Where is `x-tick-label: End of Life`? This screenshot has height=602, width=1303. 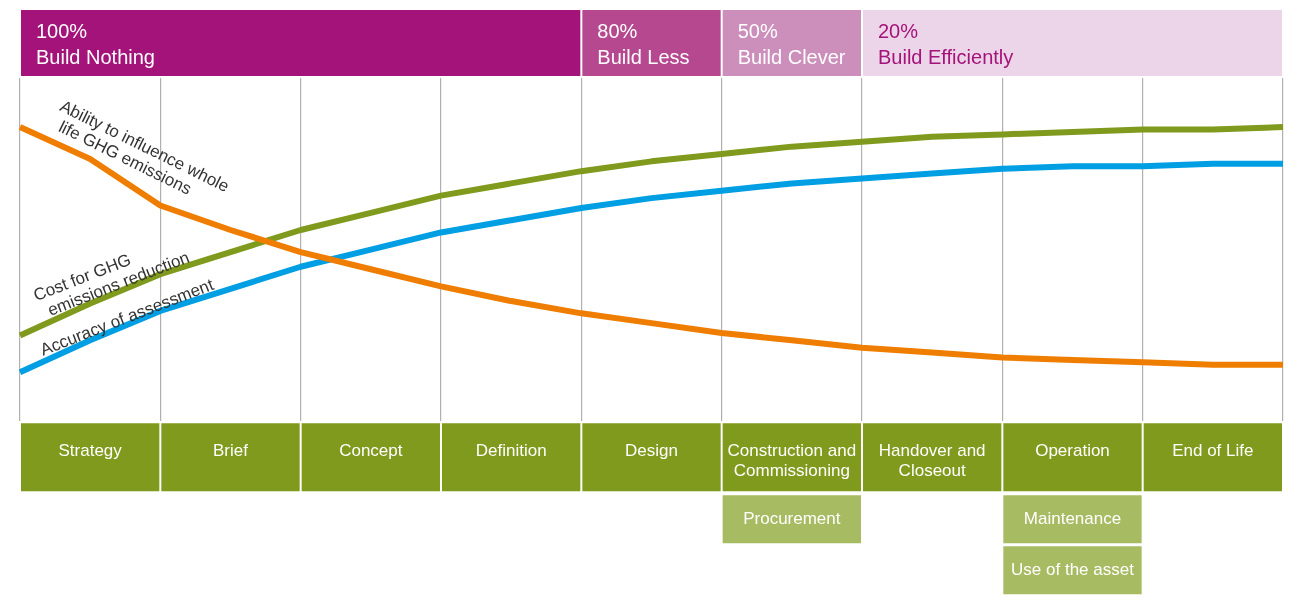
x-tick-label: End of Life is located at coordinates (1213, 451).